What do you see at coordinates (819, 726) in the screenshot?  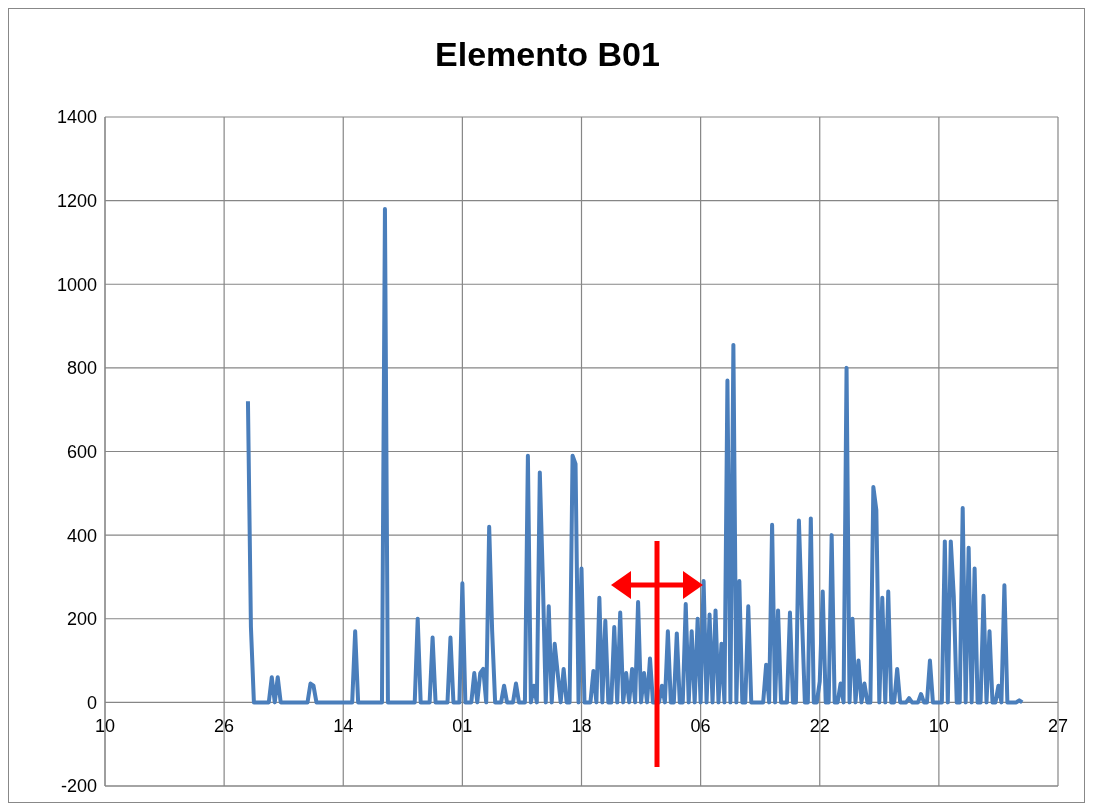 I see `x-tick-label: 22` at bounding box center [819, 726].